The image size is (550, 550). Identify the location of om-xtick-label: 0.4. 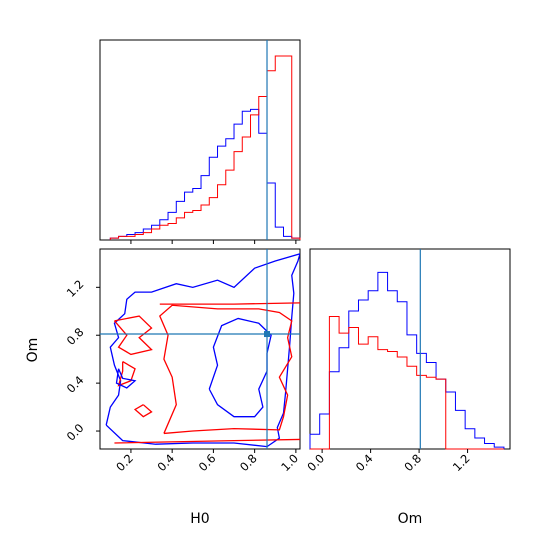
(364, 462).